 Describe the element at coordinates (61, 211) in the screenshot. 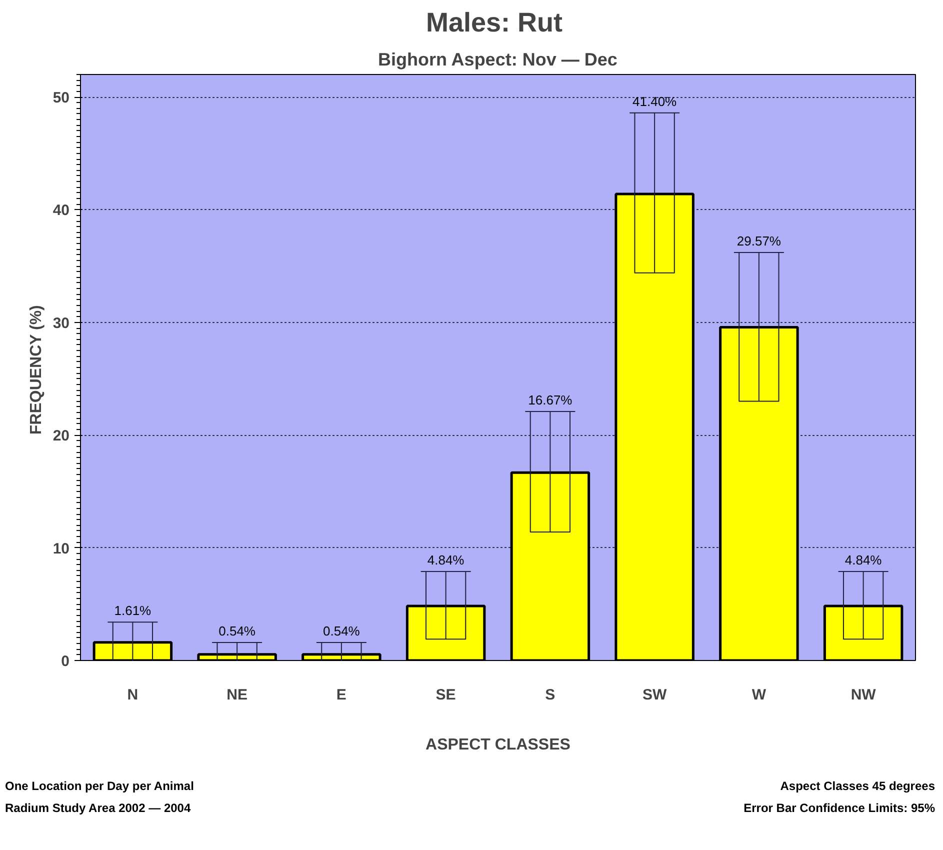

I see `y-tick-label: 40` at that location.